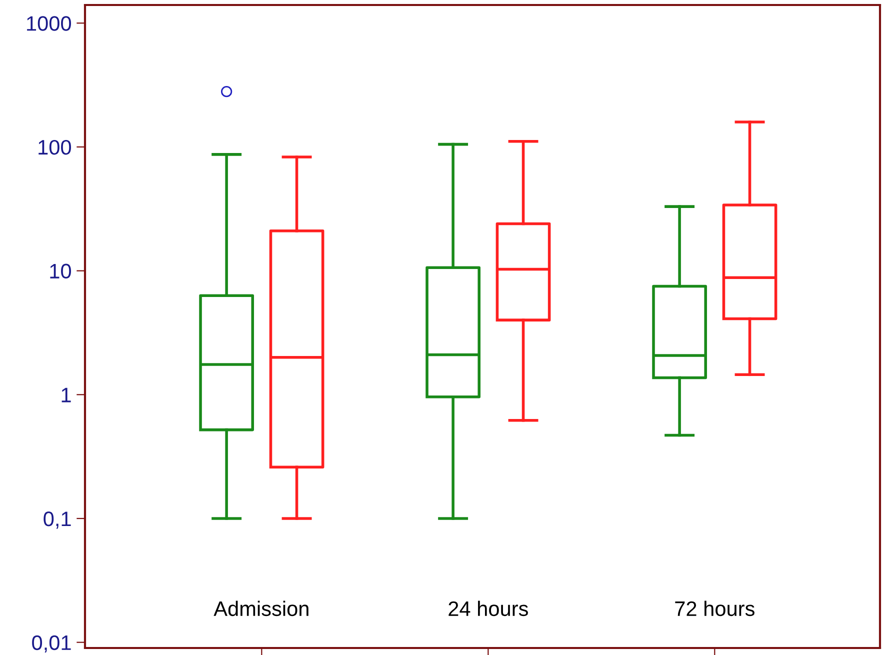  Describe the element at coordinates (60, 271) in the screenshot. I see `y-tick-label: 10` at that location.